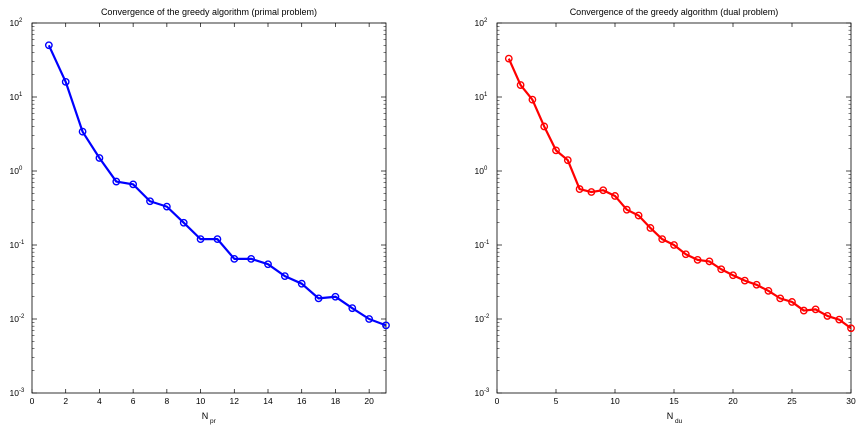  Describe the element at coordinates (205, 416) in the screenshot. I see `x-axis-label: N` at that location.